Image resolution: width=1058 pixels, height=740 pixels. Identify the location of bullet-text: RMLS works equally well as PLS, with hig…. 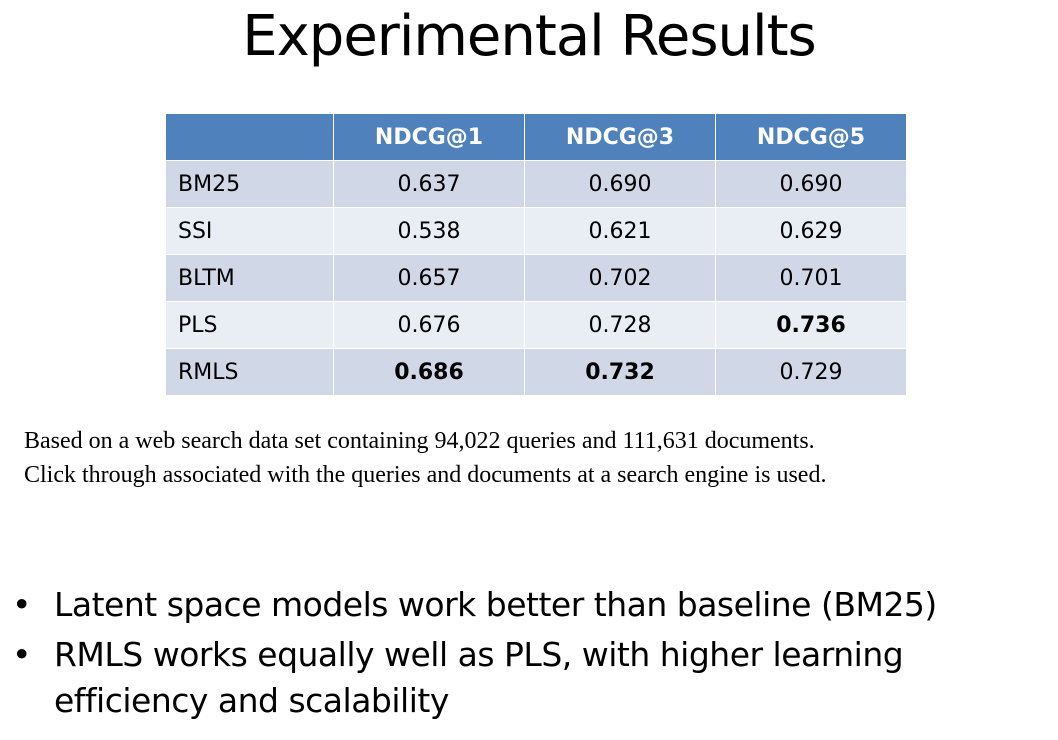
(479, 677).